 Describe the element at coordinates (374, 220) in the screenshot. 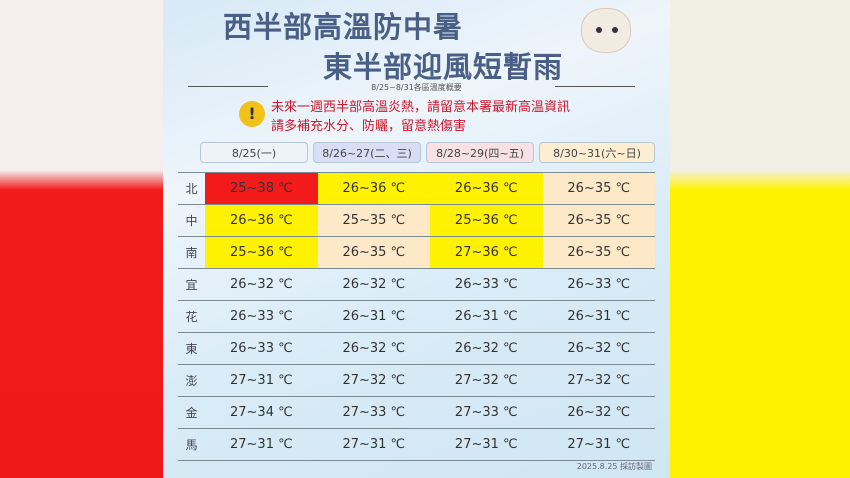

I see `temperature-cell: 25~35 ℃` at that location.